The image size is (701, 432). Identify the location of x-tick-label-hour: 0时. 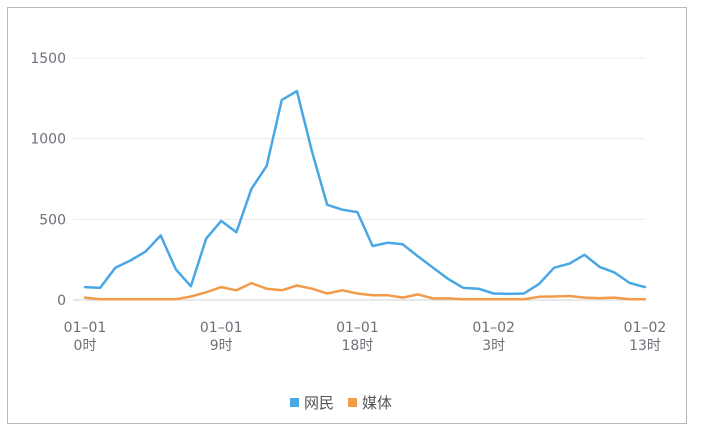
(85, 346).